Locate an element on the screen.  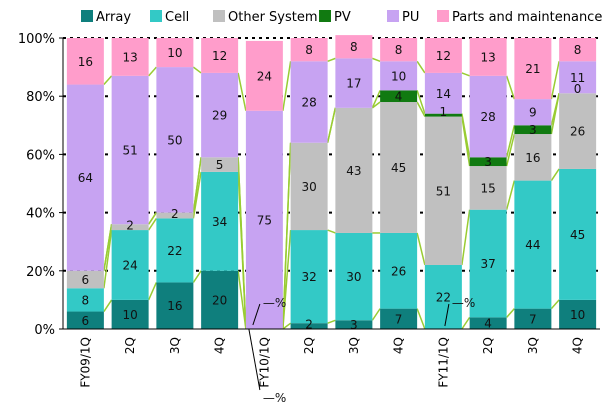
callout-label: —% is located at coordinates (274, 398).